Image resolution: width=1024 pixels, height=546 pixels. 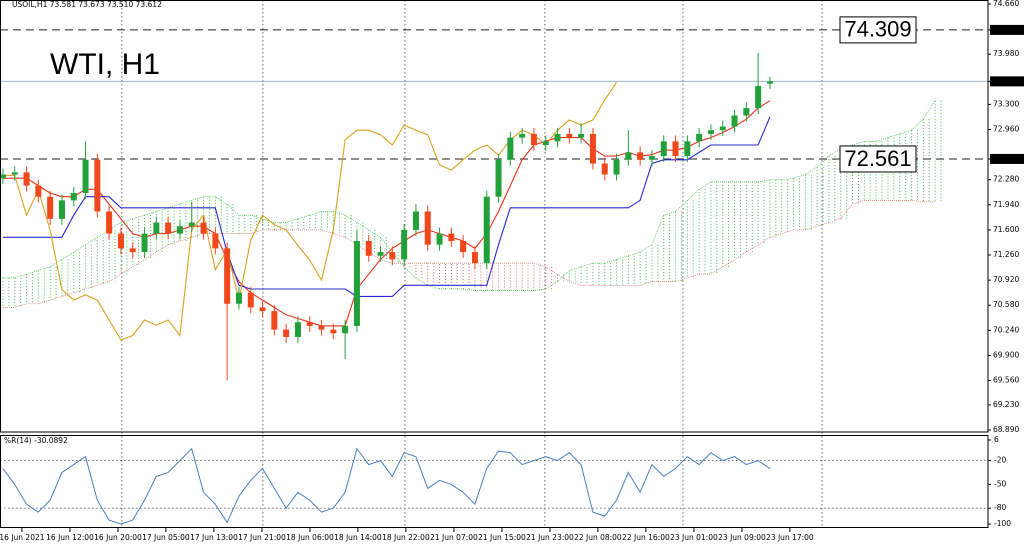 I want to click on y-tick-label: 6, so click(x=996, y=439).